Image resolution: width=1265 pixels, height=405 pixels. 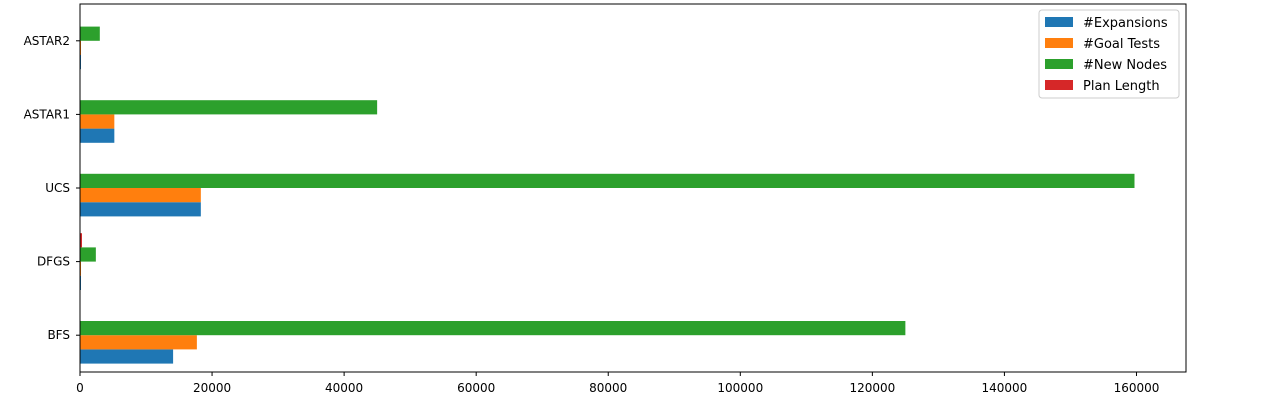 What do you see at coordinates (97, 135) in the screenshot?
I see `bar-astar1-expansions` at bounding box center [97, 135].